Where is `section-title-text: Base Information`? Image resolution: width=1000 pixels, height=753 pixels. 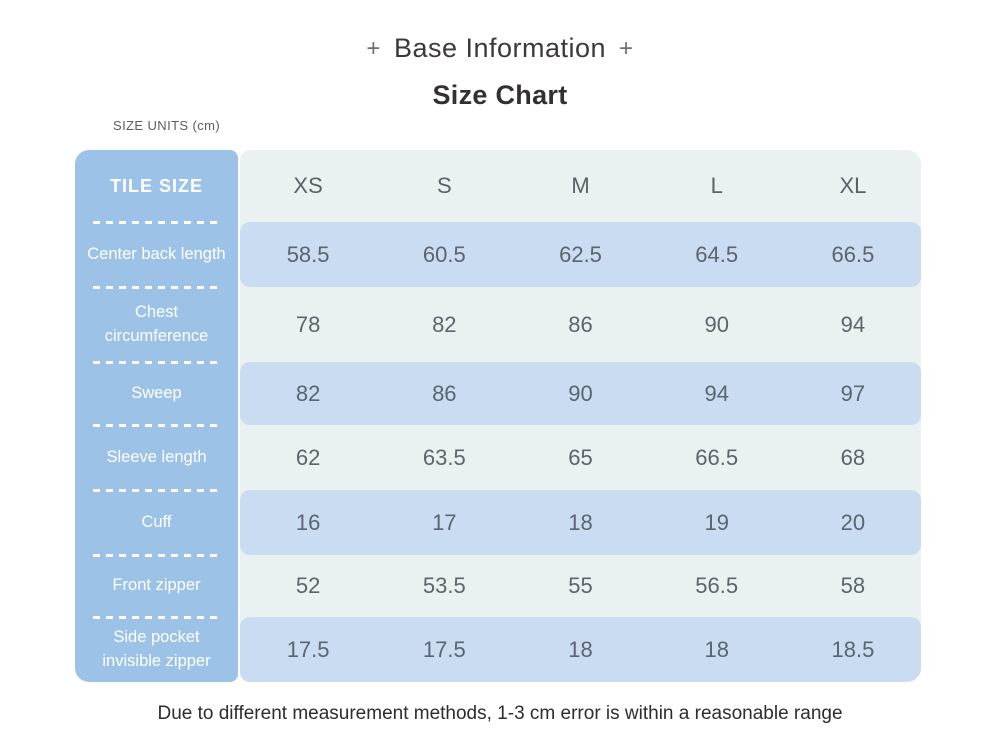
section-title-text: Base Information is located at coordinates (500, 48).